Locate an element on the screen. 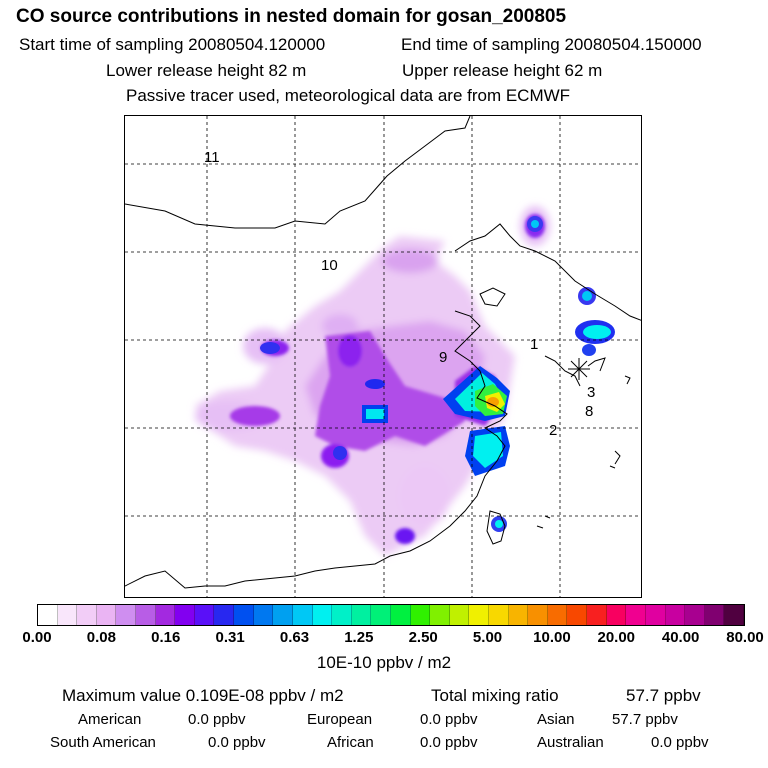 This screenshot has height=768, width=768. region-label: 11 is located at coordinates (212, 157).